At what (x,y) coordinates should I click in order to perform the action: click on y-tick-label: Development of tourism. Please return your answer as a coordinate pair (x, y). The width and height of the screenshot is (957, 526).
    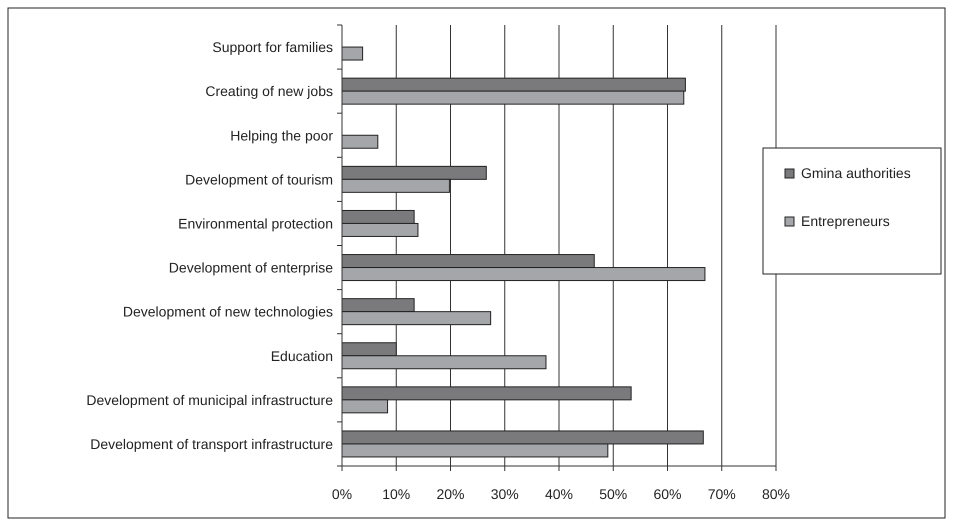
    Looking at the image, I should click on (259, 179).